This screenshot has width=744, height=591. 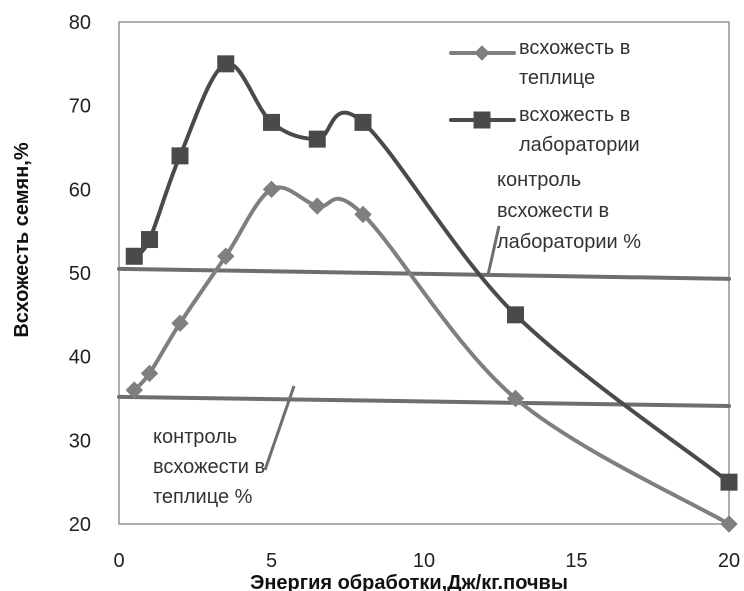 I want to click on greenhouse-control-annotation-line-2: теплице %, so click(x=203, y=497).